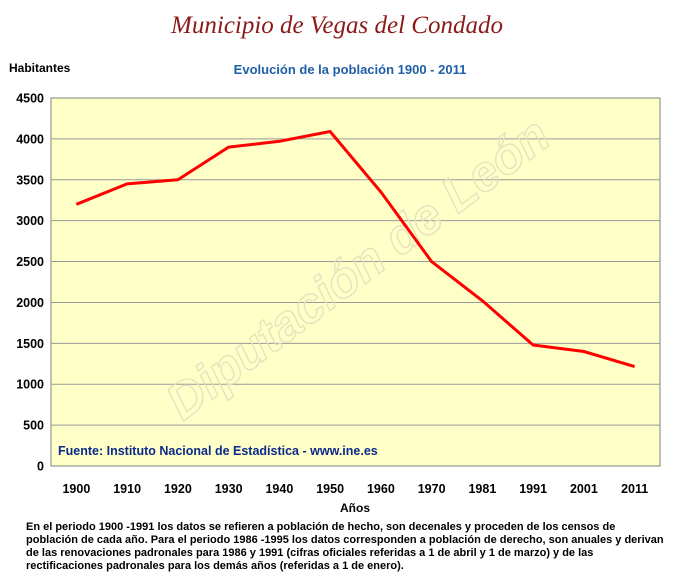 The width and height of the screenshot is (674, 583). I want to click on y-tick-label: 4000, so click(30, 139).